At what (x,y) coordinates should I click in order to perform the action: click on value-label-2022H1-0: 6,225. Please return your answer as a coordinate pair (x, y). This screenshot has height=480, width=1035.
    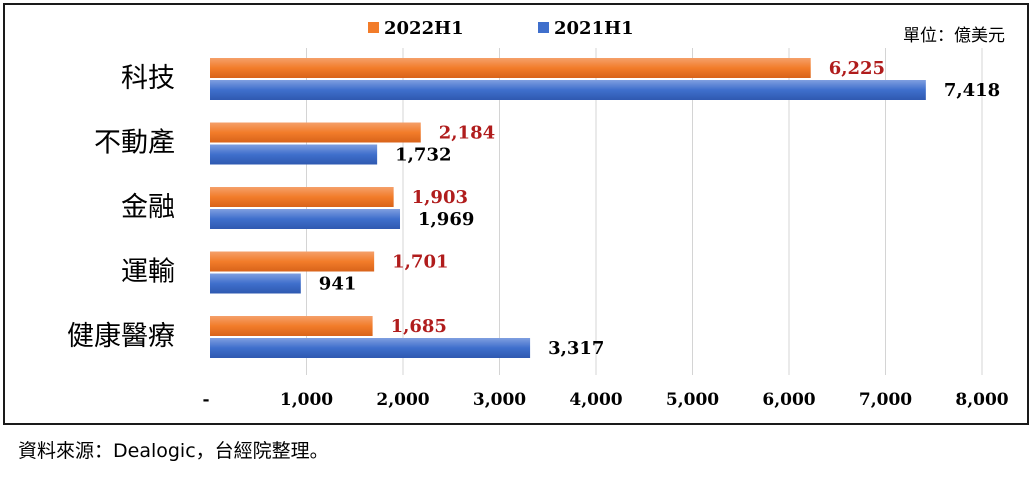
    Looking at the image, I should click on (857, 68).